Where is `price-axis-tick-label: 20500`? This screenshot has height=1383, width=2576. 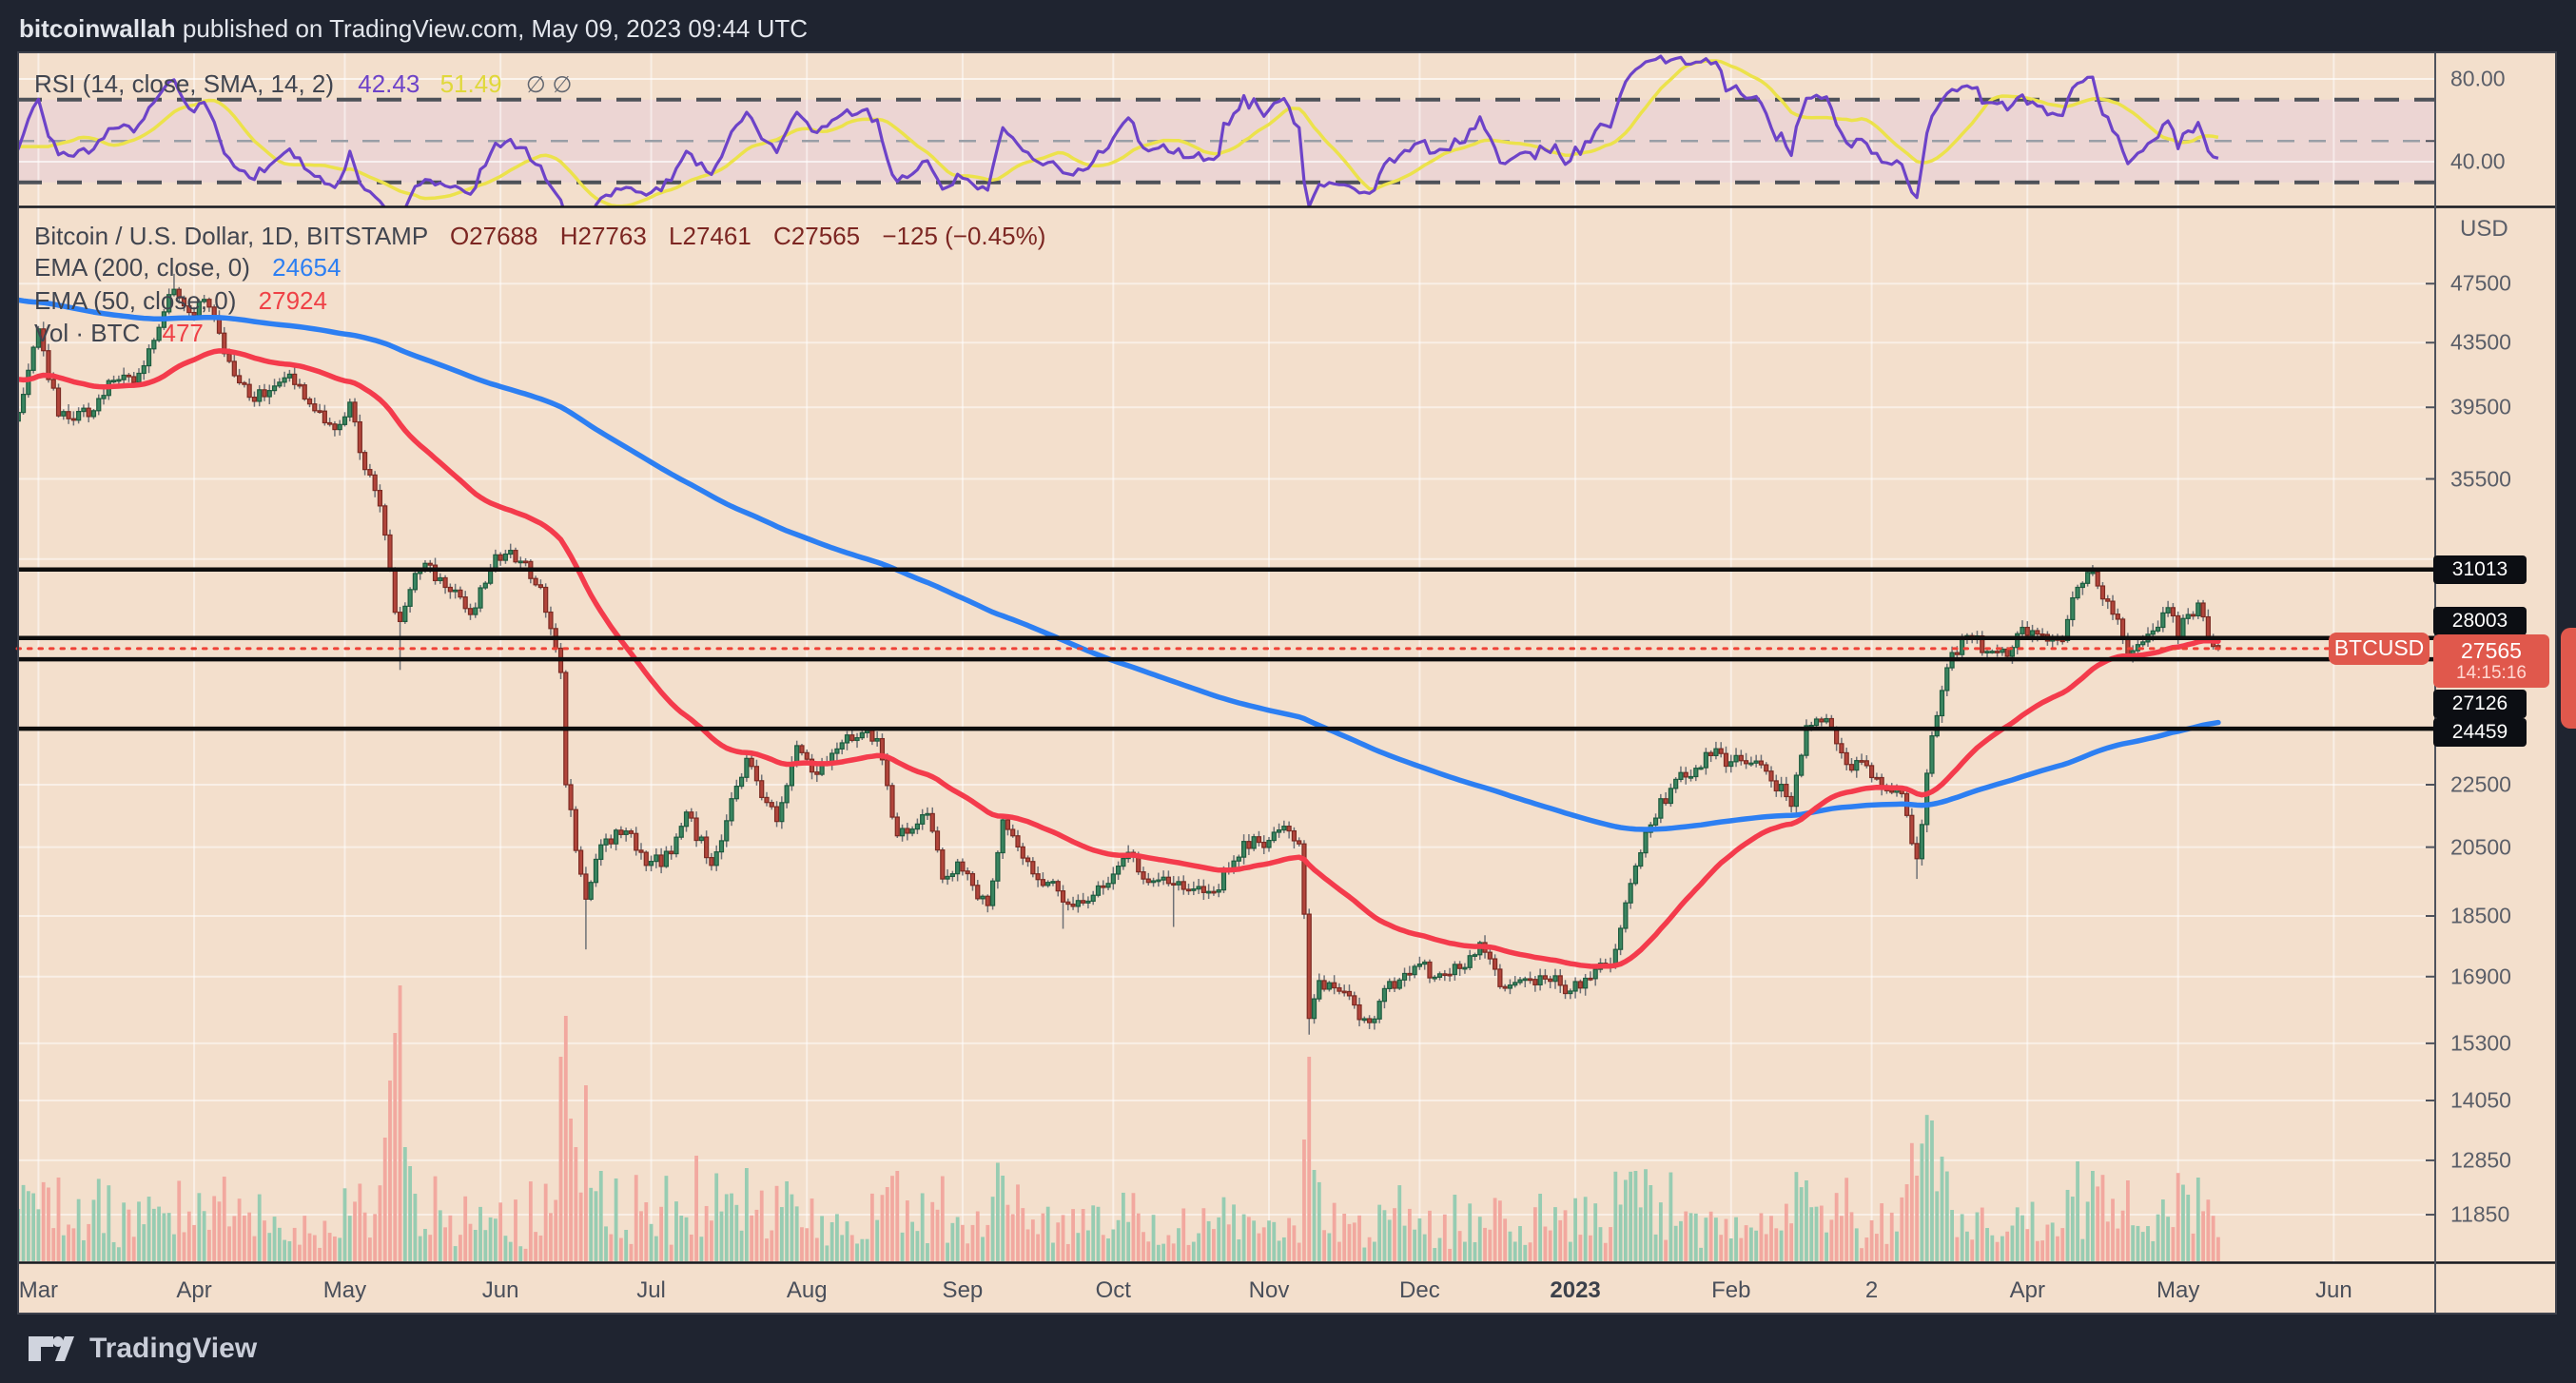
price-axis-tick-label: 20500 is located at coordinates (2481, 847).